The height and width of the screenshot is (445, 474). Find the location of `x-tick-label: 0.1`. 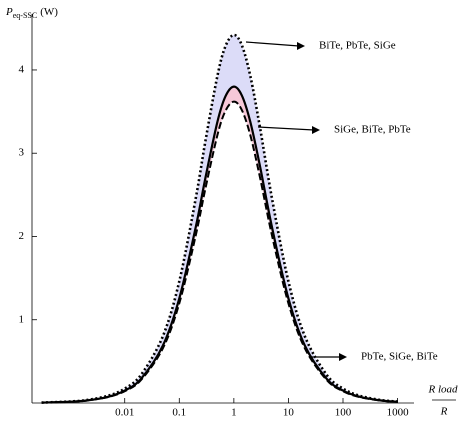

x-tick-label: 0.1 is located at coordinates (179, 413).